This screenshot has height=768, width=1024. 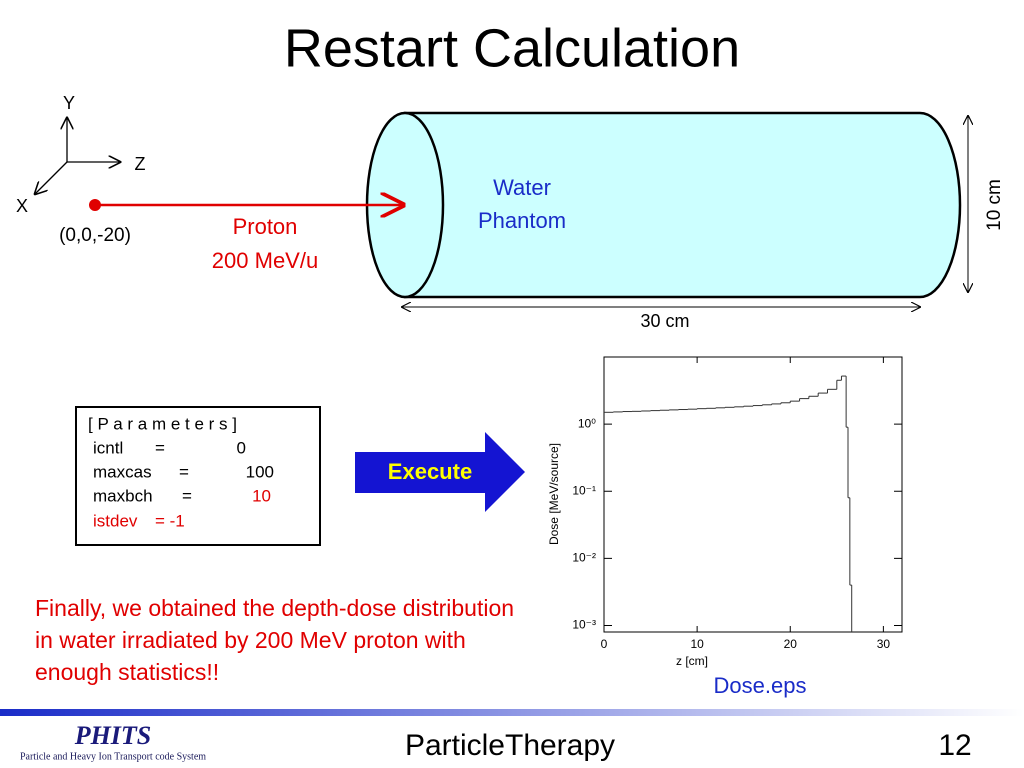 I want to click on execute-button, so click(x=440, y=472).